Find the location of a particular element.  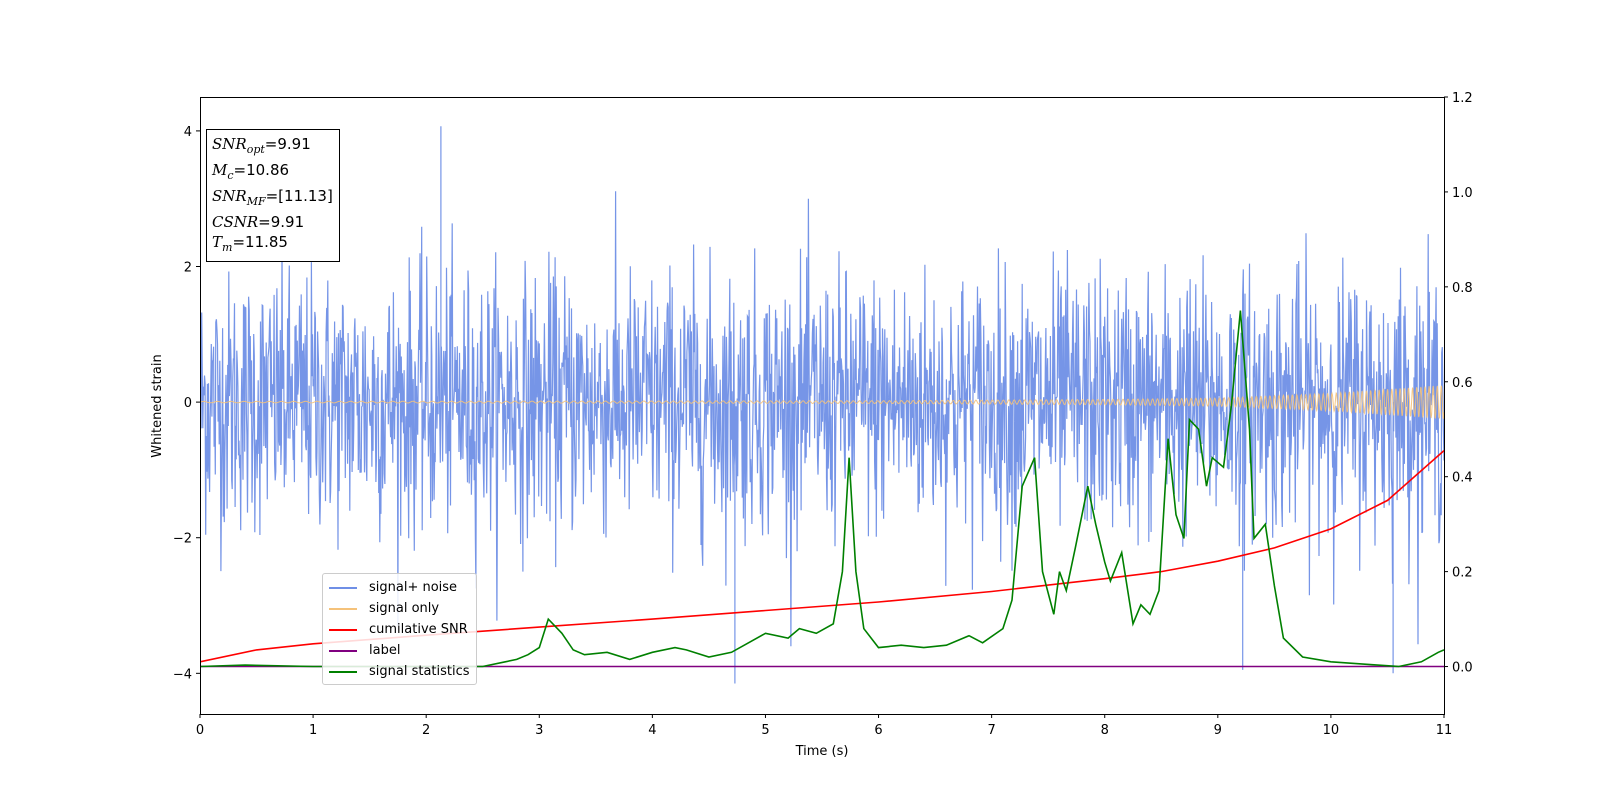

x-tick-label: 11 is located at coordinates (1444, 730).